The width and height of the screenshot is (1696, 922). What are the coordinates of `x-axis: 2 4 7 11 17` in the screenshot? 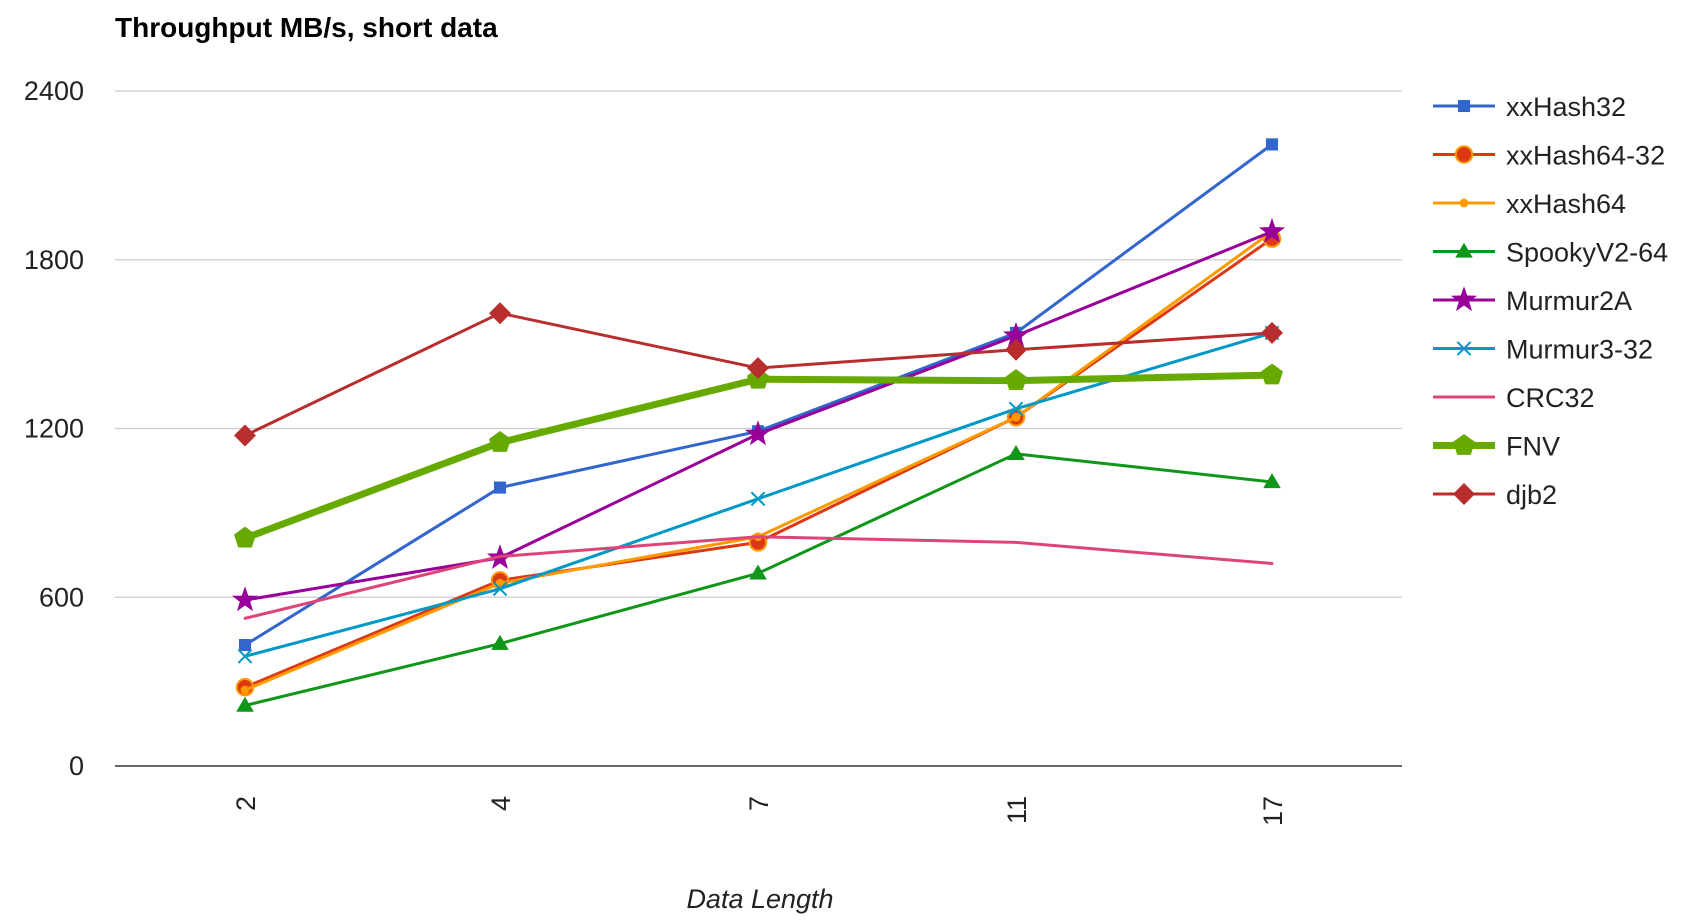 It's located at (759, 811).